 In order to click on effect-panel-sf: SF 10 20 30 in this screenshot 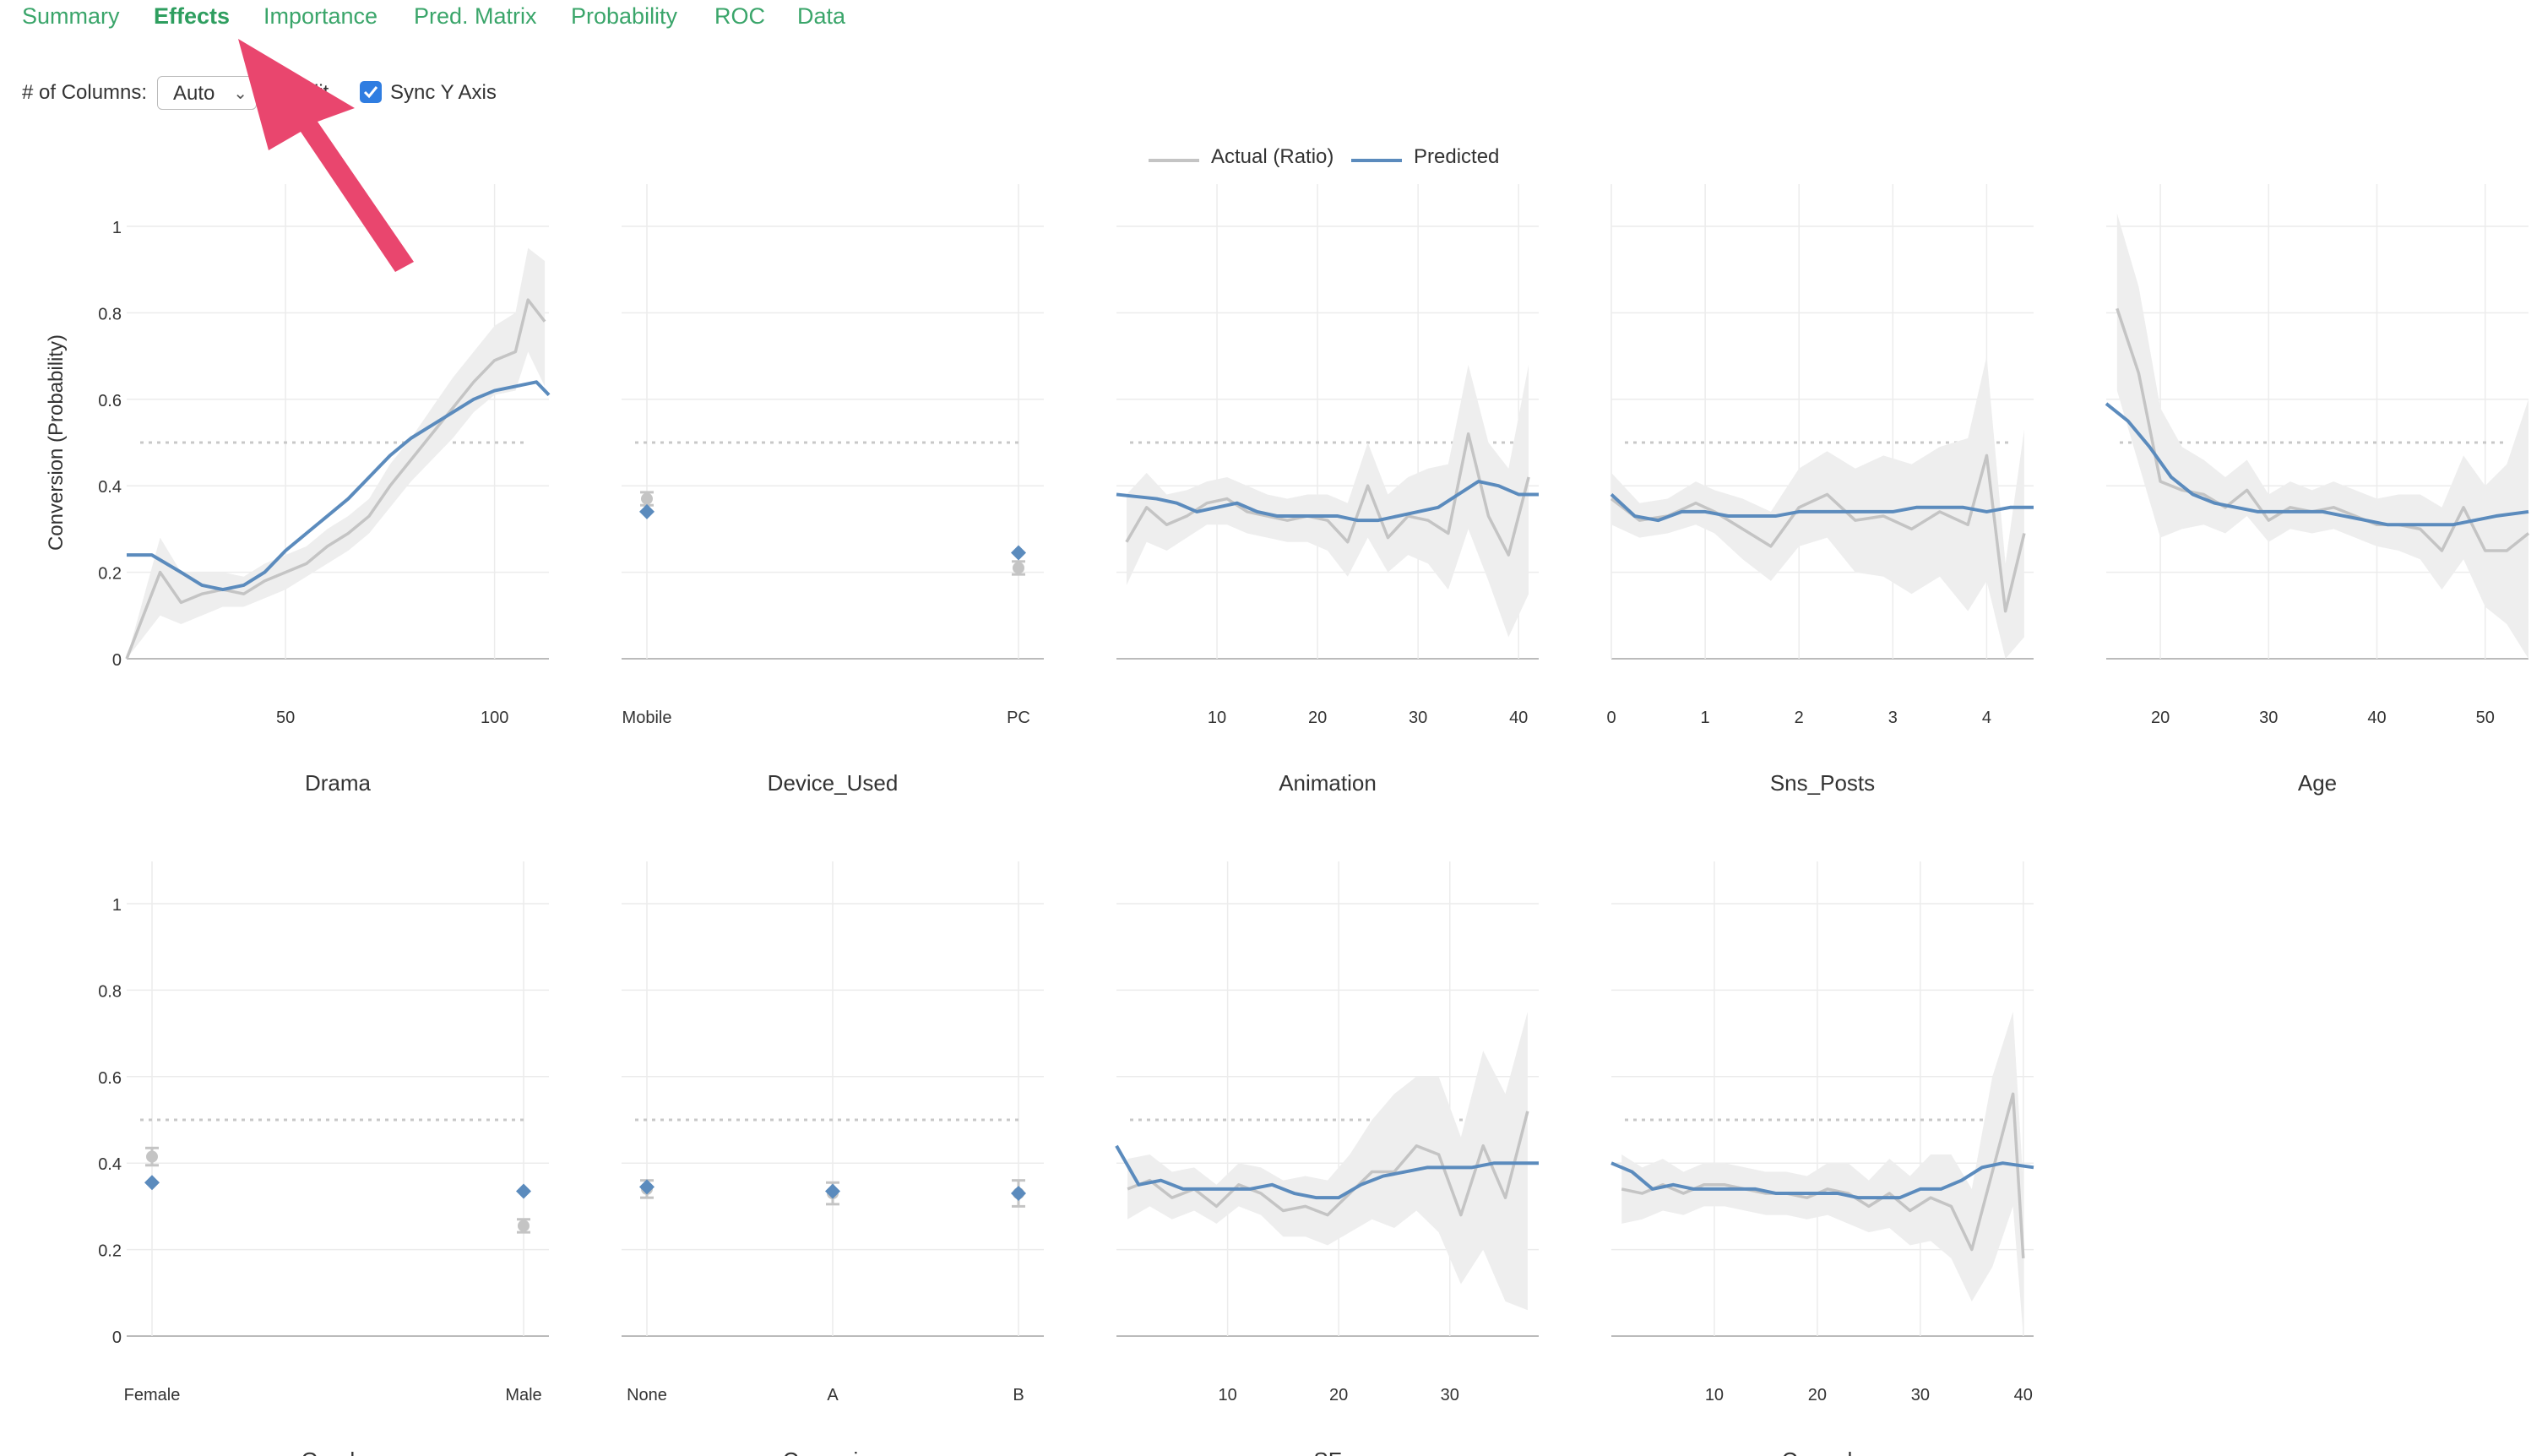, I will do `click(1327, 1158)`.